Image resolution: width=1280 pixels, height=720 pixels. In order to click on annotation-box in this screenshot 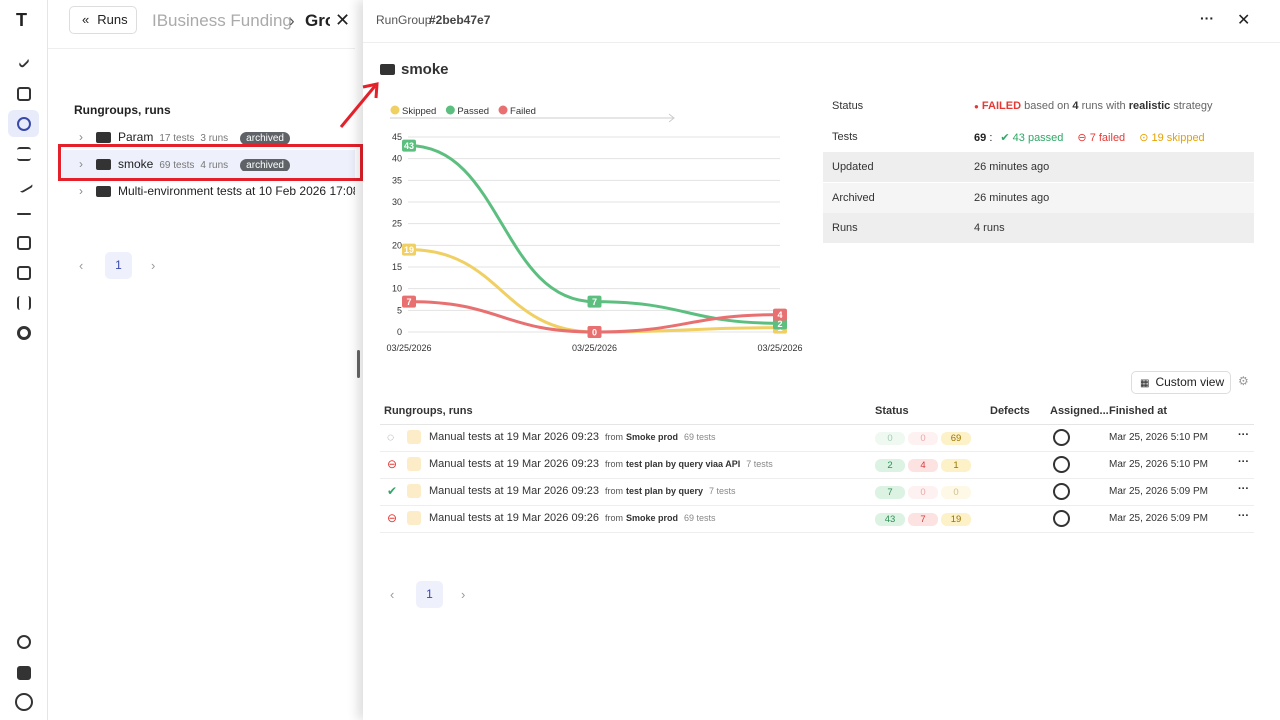, I will do `click(210, 162)`.